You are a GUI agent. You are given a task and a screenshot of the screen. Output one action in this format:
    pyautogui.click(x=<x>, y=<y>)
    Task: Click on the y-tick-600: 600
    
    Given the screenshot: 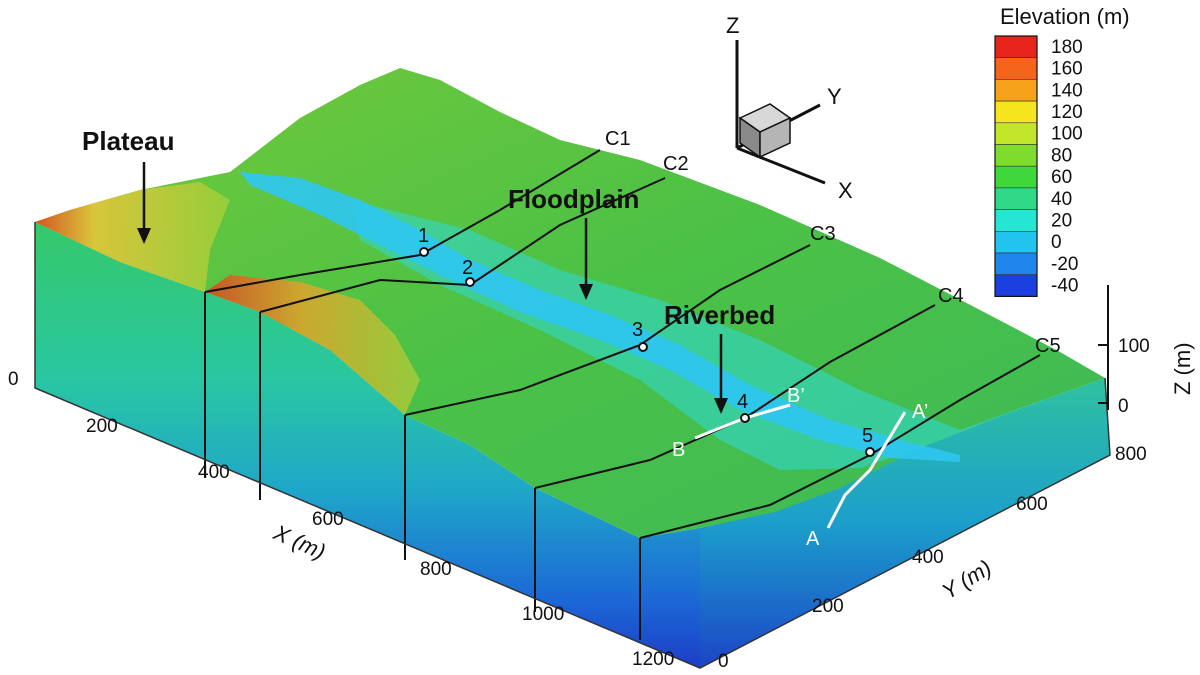 What is the action you would take?
    pyautogui.click(x=1032, y=504)
    